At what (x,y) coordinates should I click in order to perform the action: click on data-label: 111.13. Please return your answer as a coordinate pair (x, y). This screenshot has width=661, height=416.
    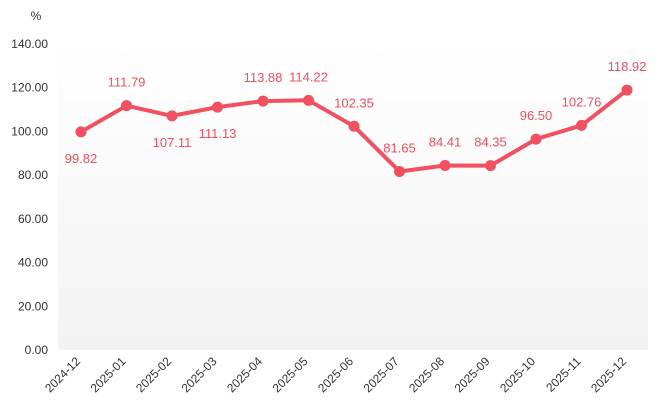
    Looking at the image, I should click on (218, 133).